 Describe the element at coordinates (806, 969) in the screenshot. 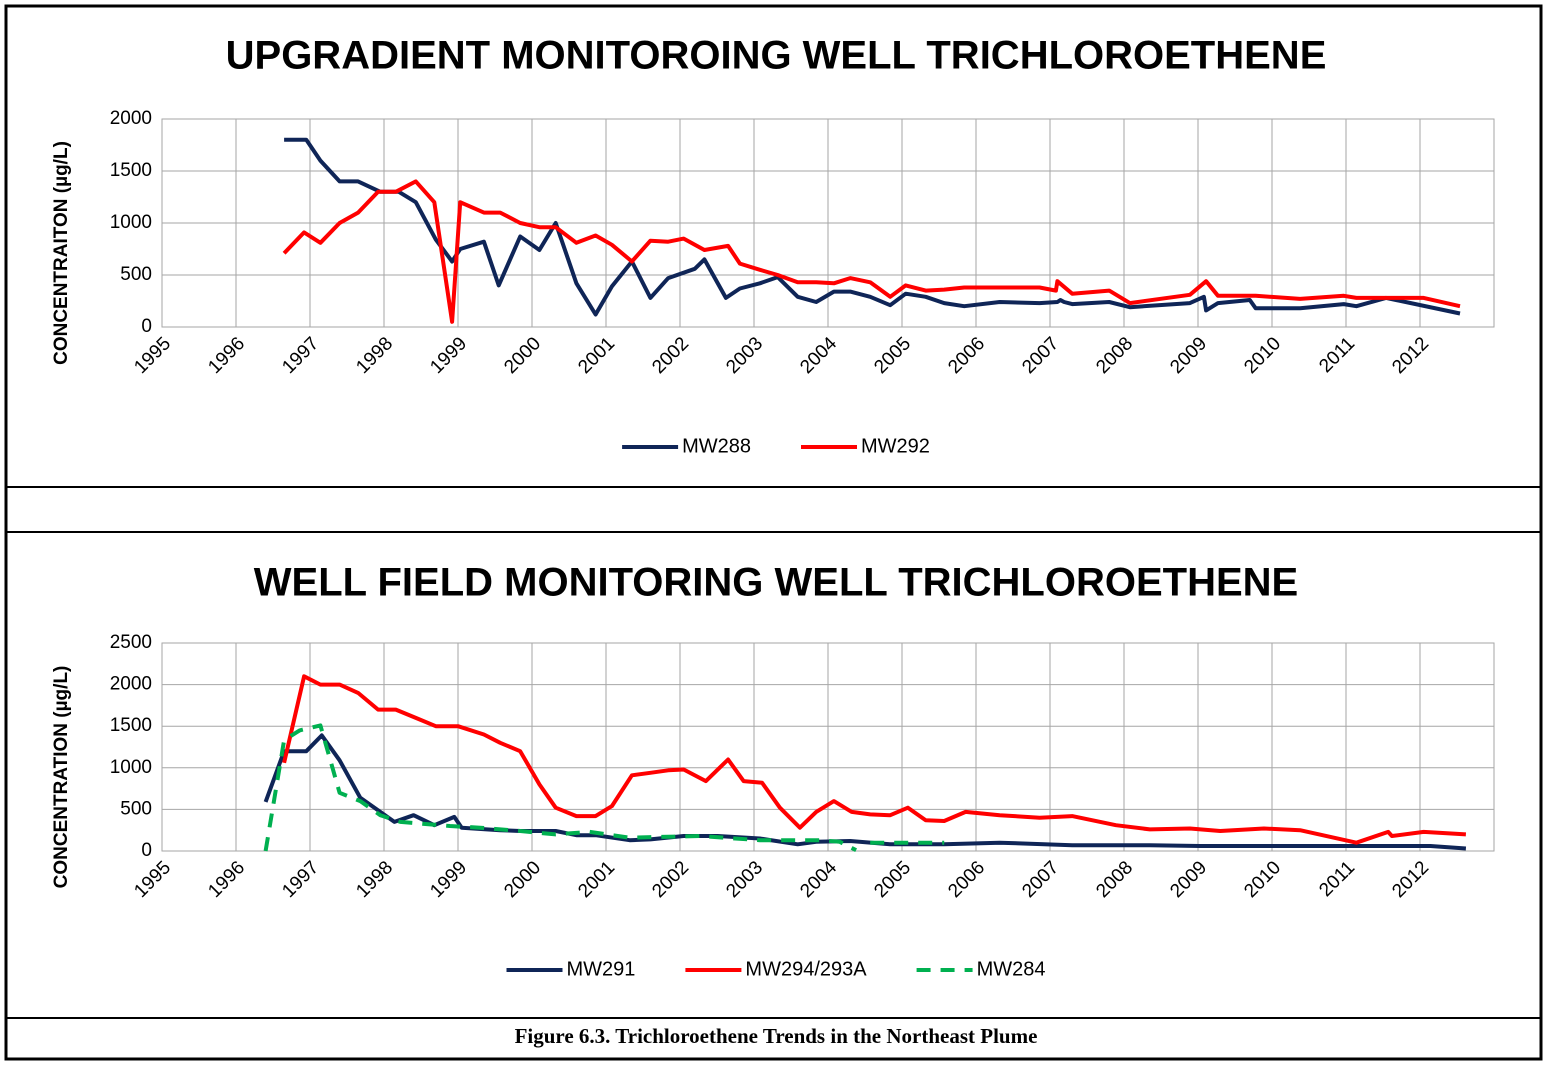

I see `legend-label: MW294/293A` at that location.